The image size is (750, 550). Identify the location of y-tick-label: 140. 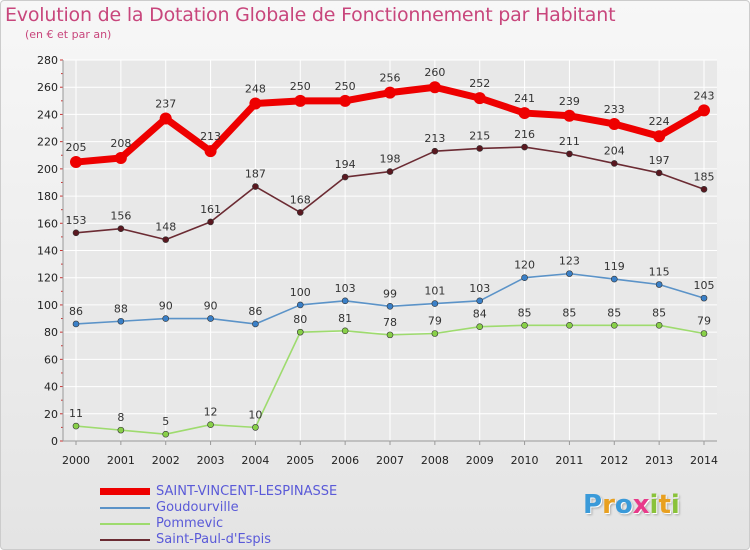
(47, 251).